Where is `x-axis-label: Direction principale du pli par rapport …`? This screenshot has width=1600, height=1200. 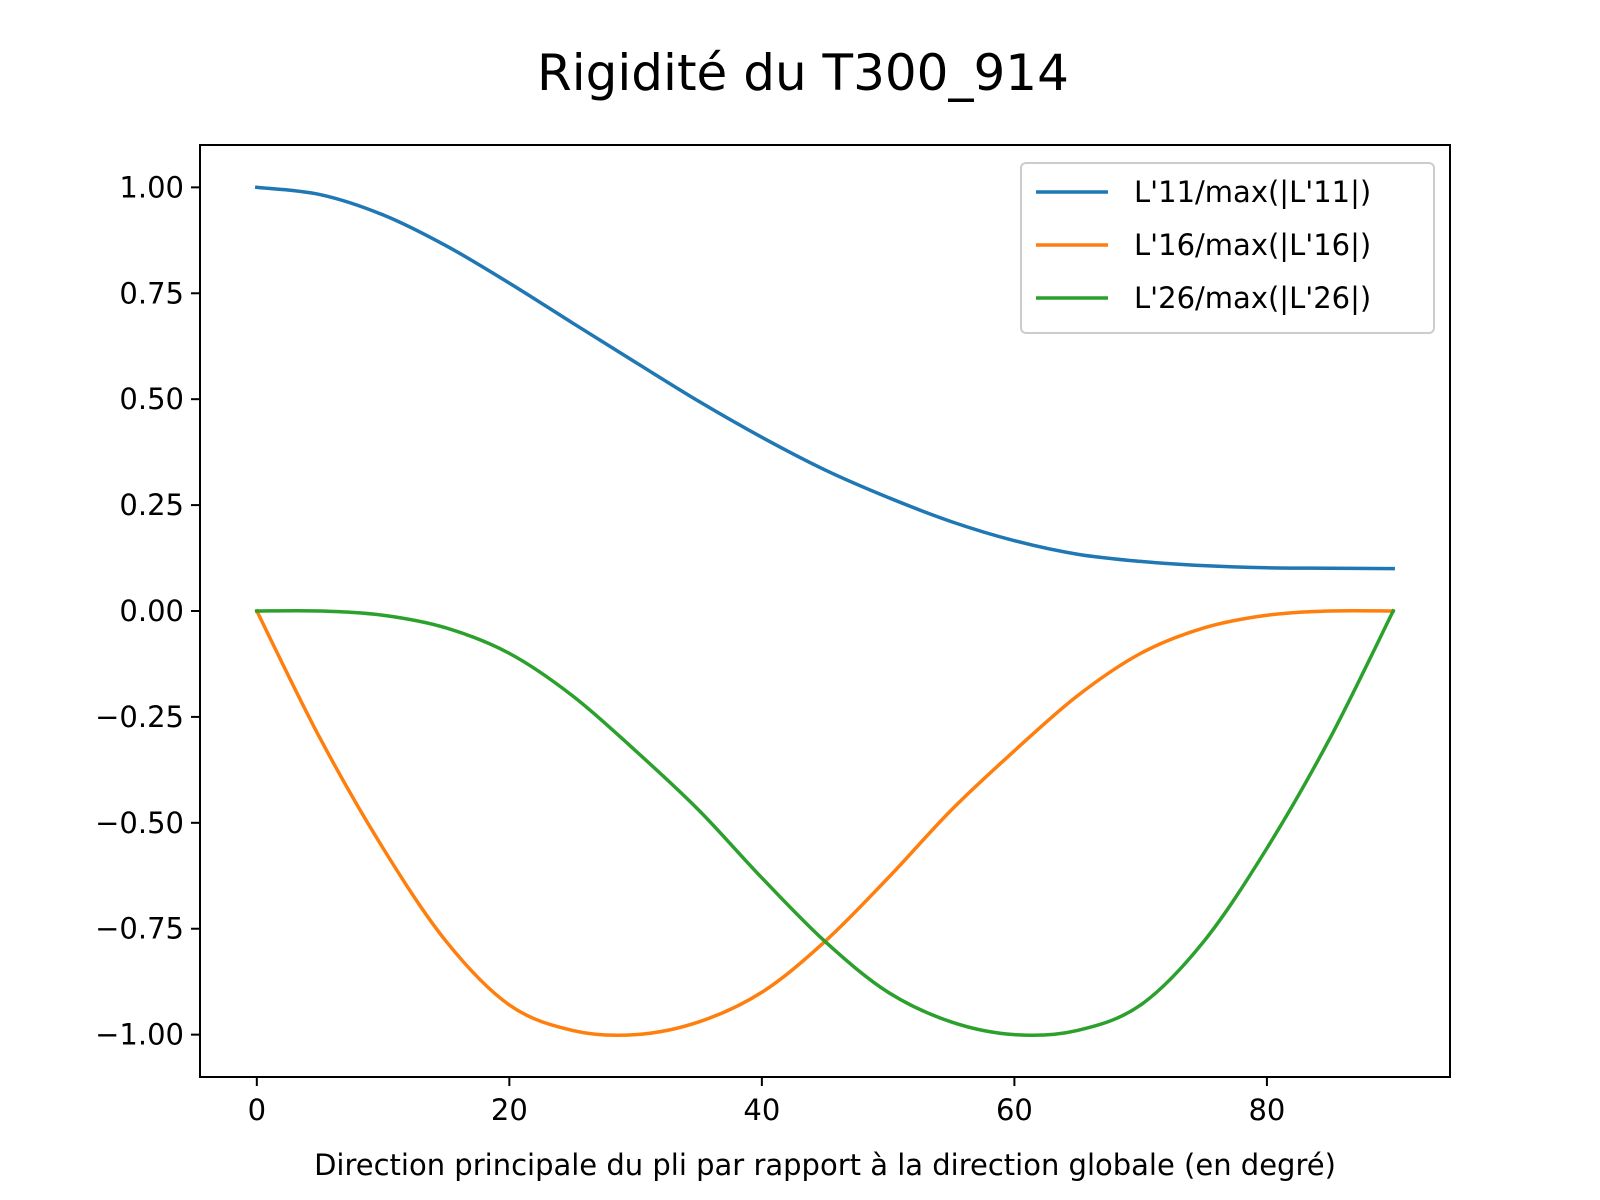
x-axis-label: Direction principale du pli par rapport … is located at coordinates (825, 1165).